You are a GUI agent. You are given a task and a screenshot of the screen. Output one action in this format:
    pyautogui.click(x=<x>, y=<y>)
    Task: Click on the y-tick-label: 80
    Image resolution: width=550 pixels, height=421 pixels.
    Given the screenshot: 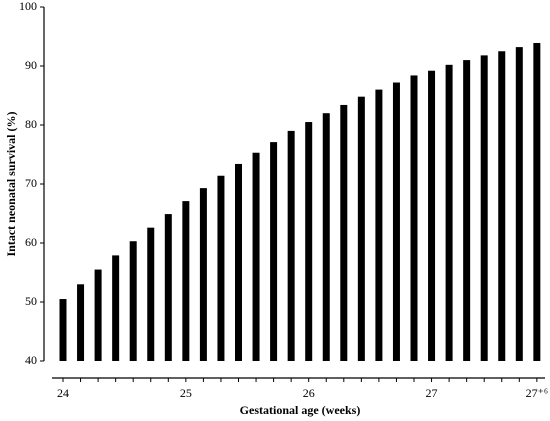 What is the action you would take?
    pyautogui.click(x=31, y=124)
    